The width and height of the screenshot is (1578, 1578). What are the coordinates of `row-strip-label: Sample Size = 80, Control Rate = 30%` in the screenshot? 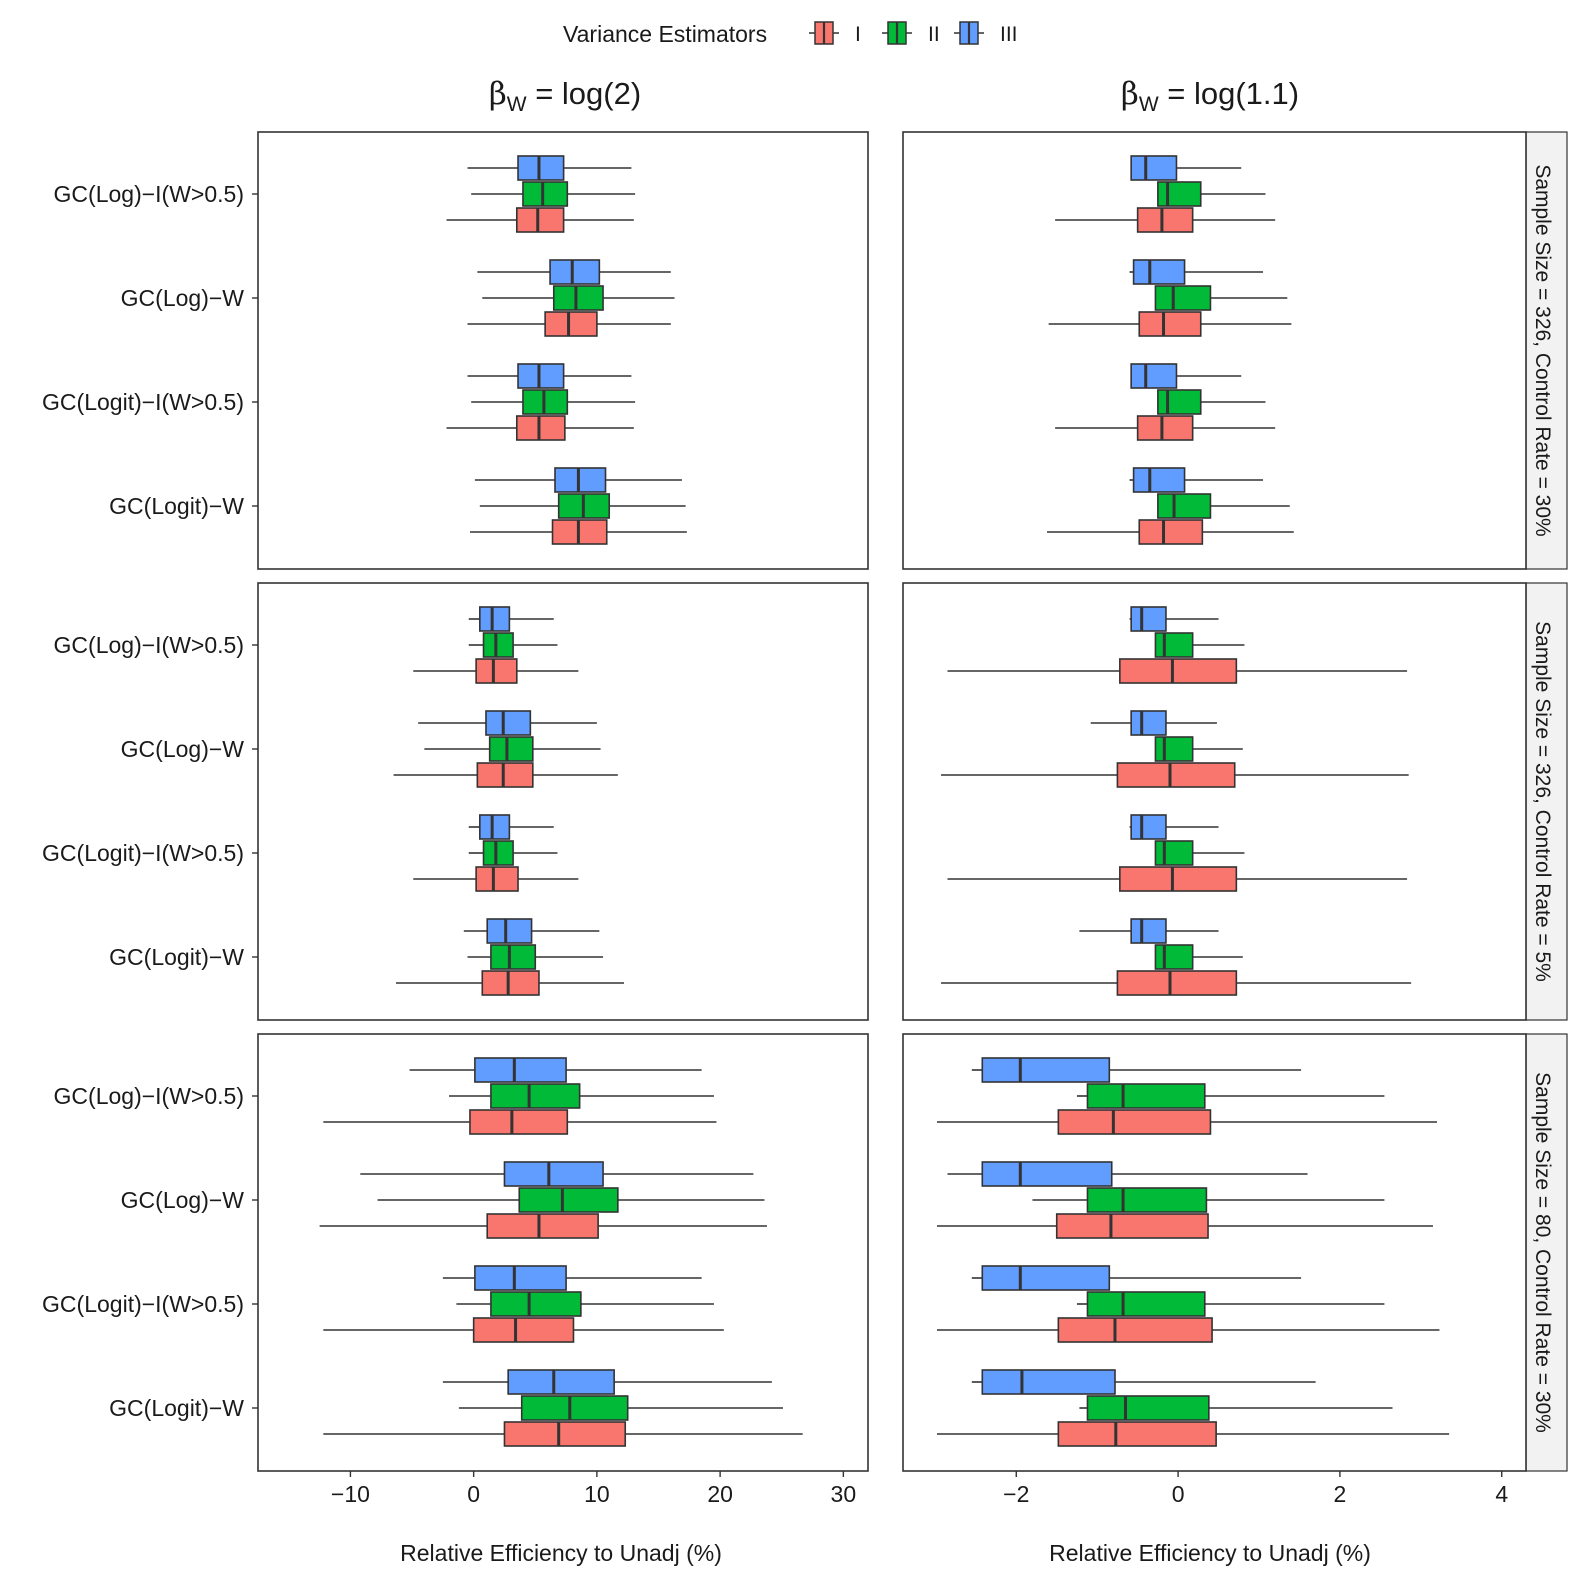 It's located at (1542, 1252).